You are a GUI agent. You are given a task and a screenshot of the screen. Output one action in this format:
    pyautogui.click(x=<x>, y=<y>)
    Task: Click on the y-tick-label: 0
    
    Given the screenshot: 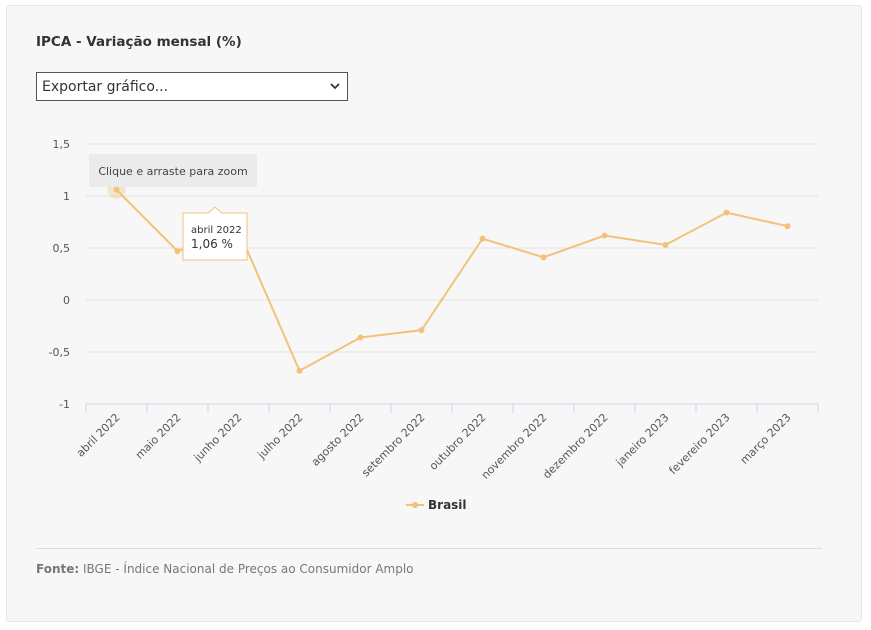 What is the action you would take?
    pyautogui.click(x=66, y=300)
    